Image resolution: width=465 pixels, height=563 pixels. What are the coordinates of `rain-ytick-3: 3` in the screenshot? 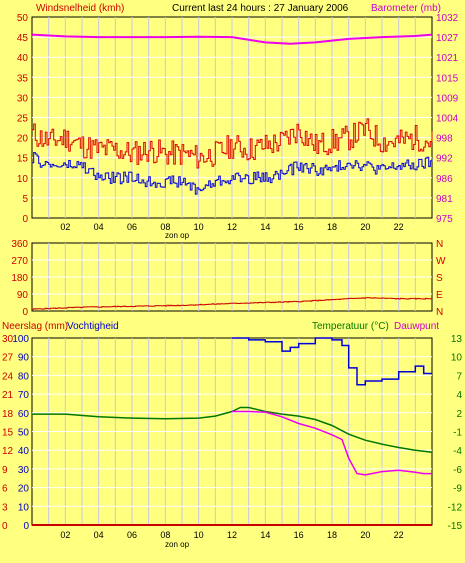 It's located at (5, 507).